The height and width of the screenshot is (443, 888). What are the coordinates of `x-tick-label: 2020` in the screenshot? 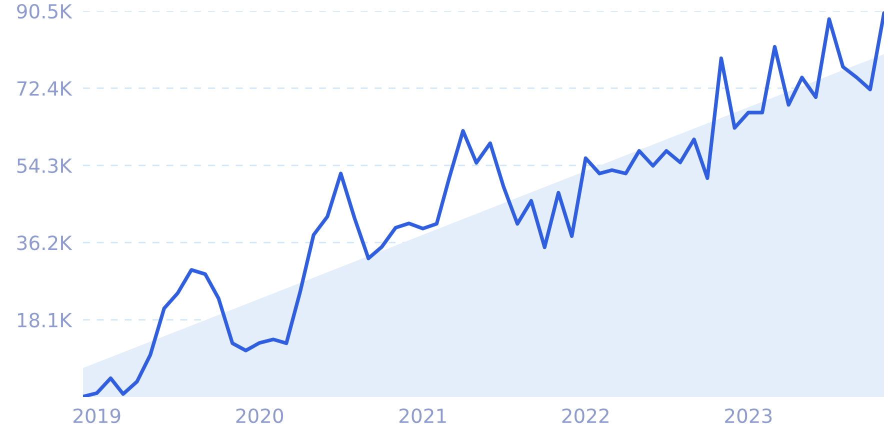 It's located at (260, 416).